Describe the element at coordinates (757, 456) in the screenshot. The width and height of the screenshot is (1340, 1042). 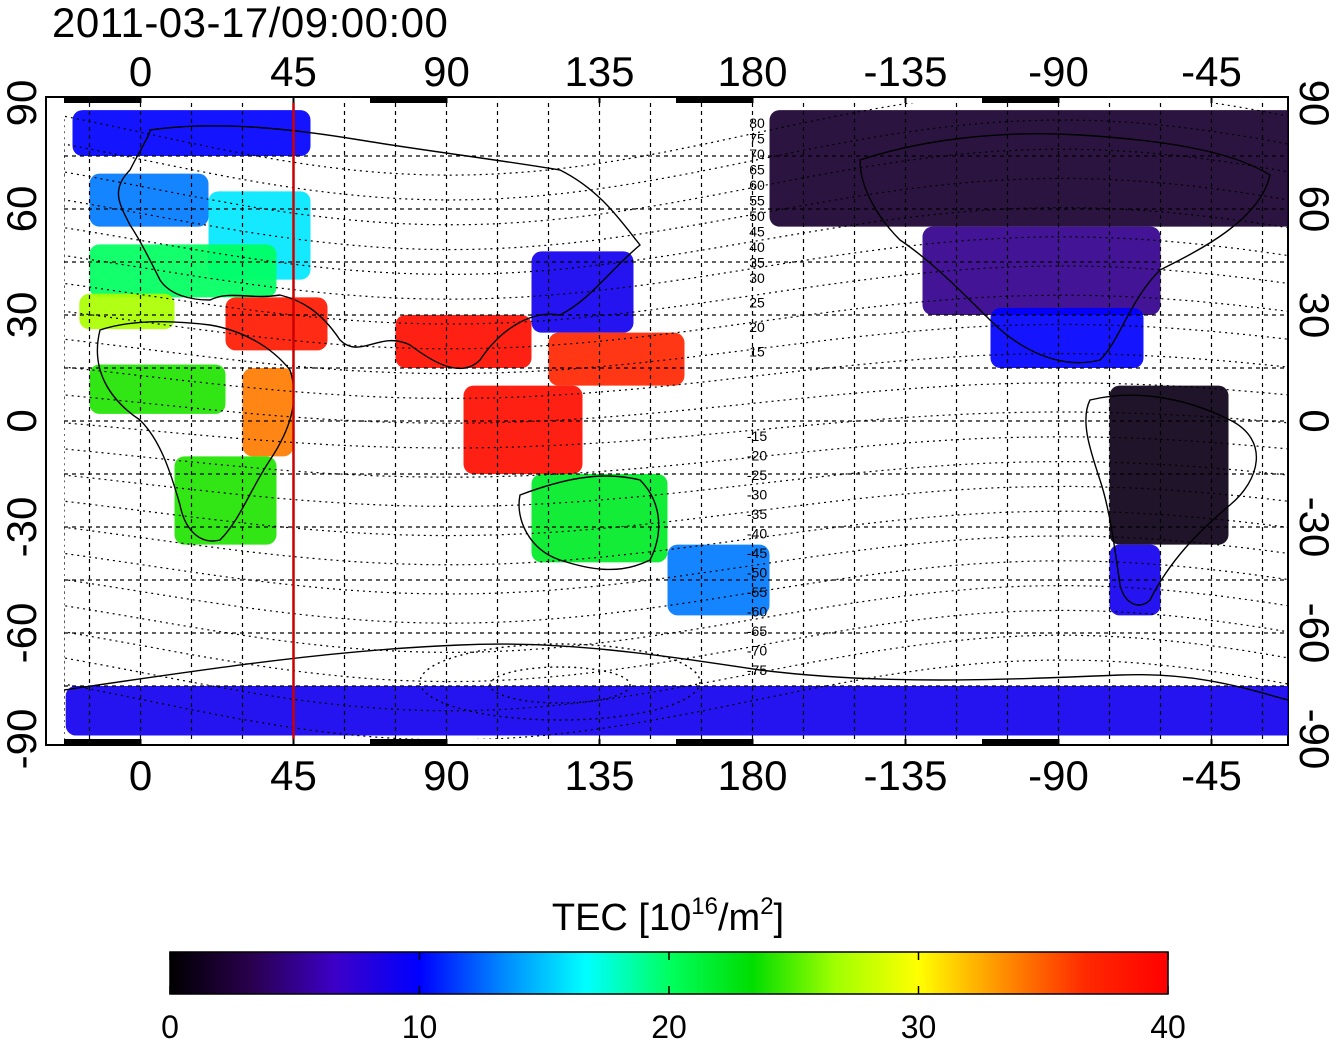
I see `contour-label-south: -20` at that location.